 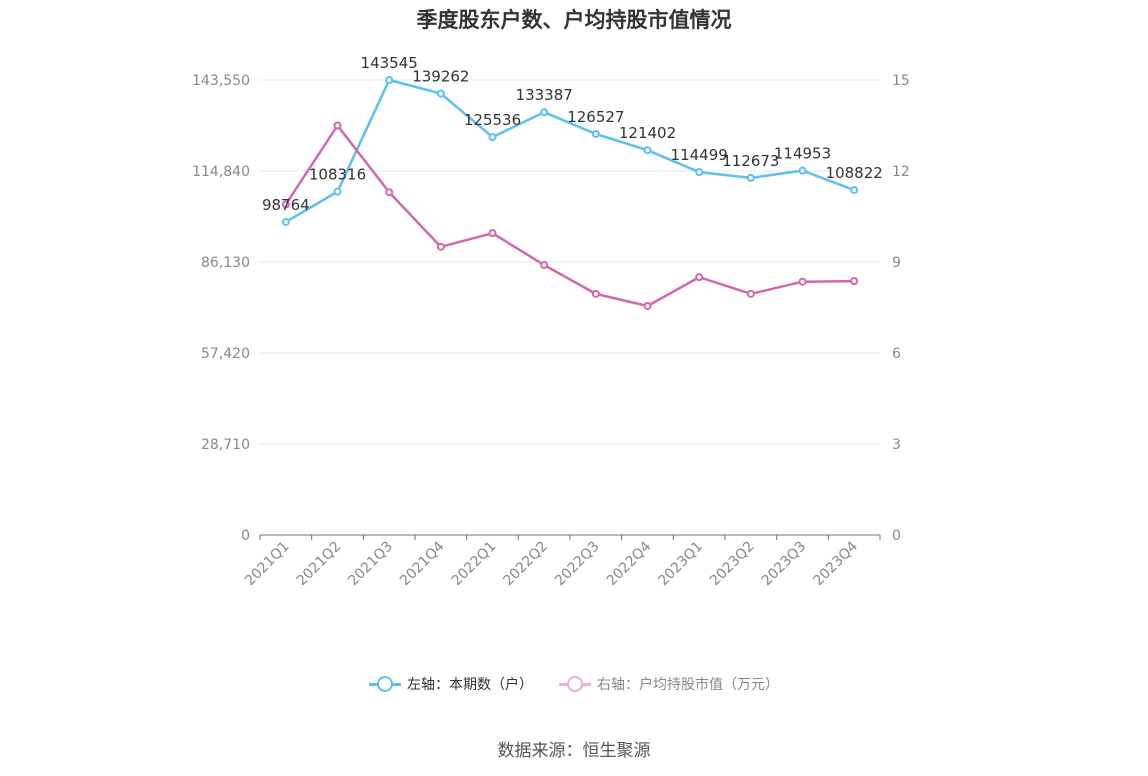 I want to click on left-axis-tick-label: 57,420, so click(x=225, y=354).